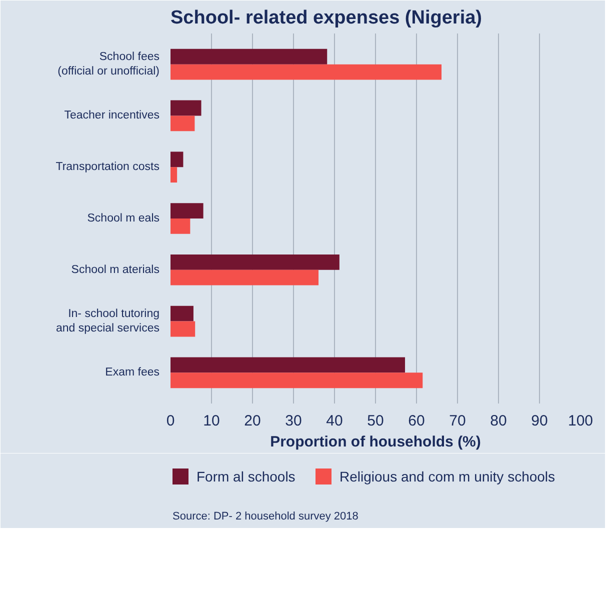 This screenshot has width=607, height=607. What do you see at coordinates (448, 476) in the screenshot?
I see `legend-label: Religious and com m unity schools` at bounding box center [448, 476].